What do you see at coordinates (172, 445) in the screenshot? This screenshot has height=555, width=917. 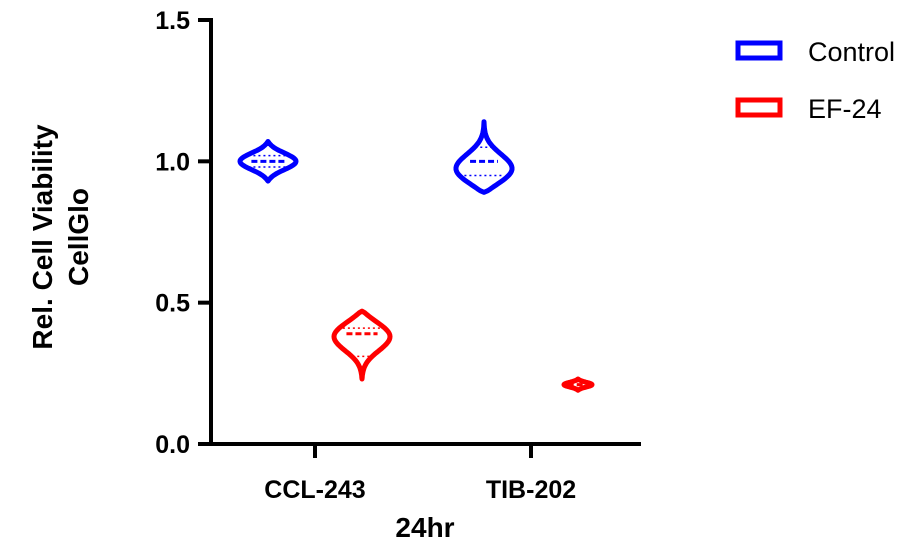 I see `y-tick-label: 0.0` at bounding box center [172, 445].